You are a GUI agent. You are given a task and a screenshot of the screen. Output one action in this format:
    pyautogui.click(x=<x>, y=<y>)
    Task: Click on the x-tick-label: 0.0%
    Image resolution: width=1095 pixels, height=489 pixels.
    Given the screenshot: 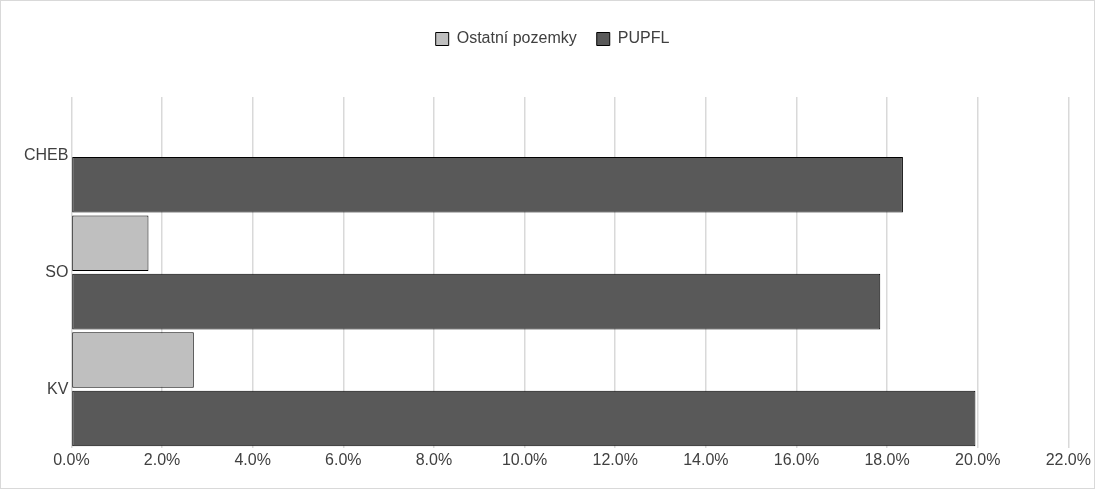 What is the action you would take?
    pyautogui.click(x=71, y=459)
    